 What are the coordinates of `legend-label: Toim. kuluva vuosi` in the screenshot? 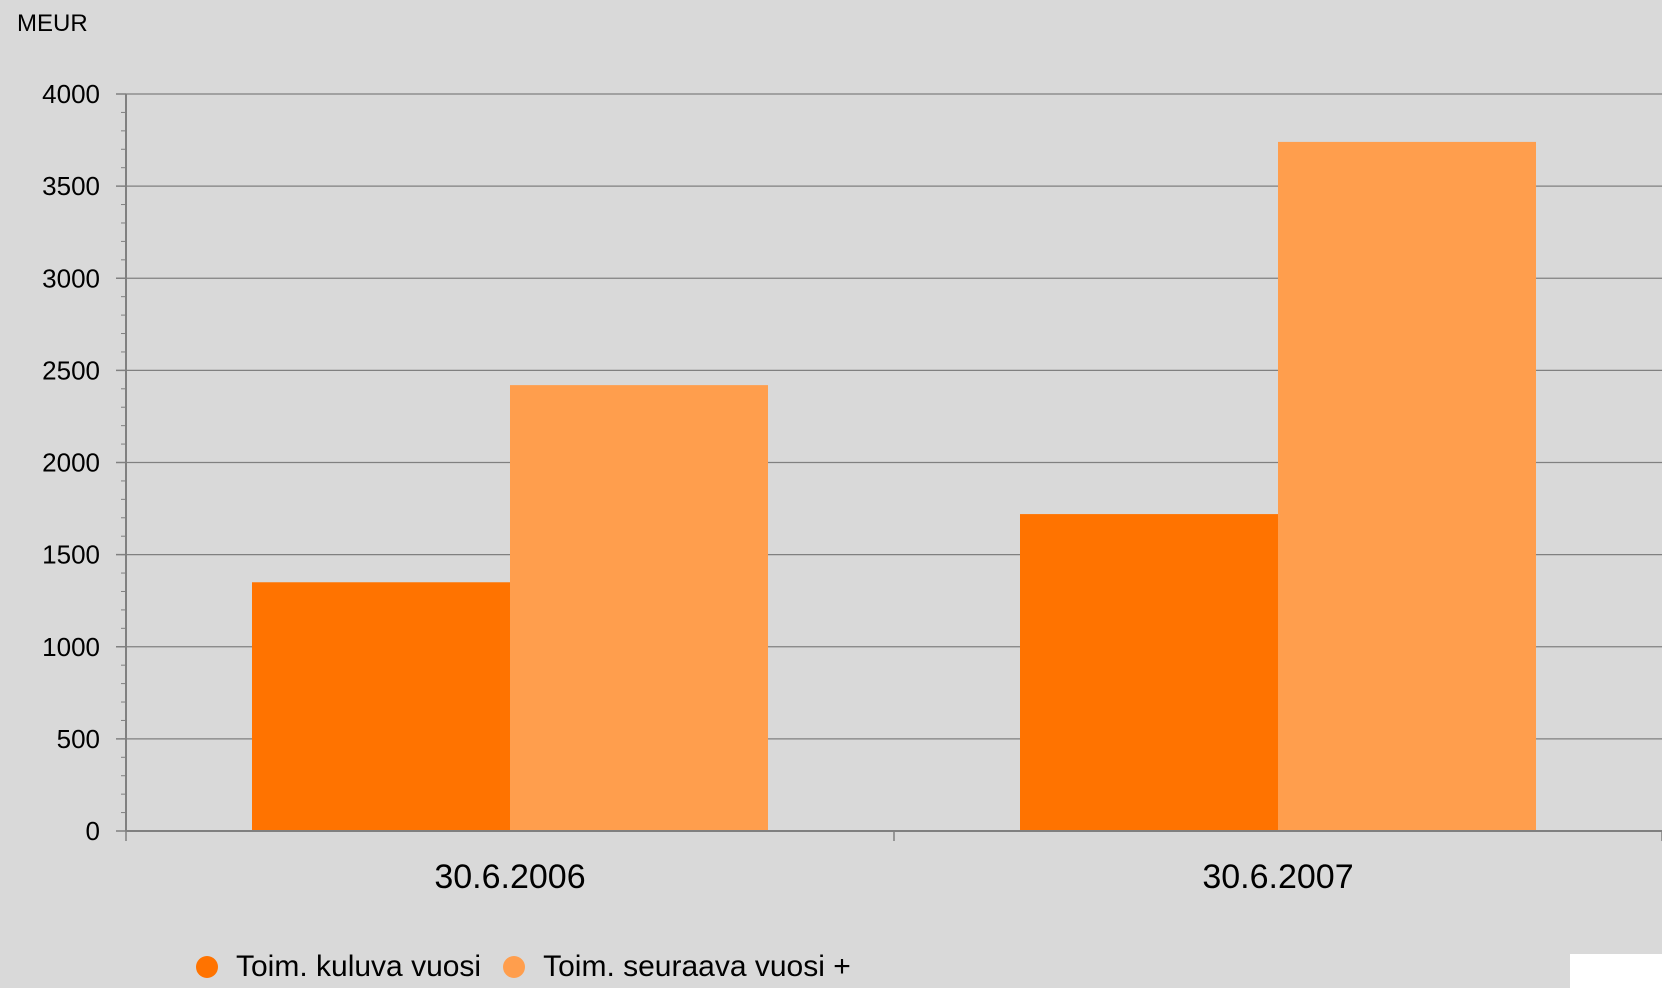 It's located at (359, 966).